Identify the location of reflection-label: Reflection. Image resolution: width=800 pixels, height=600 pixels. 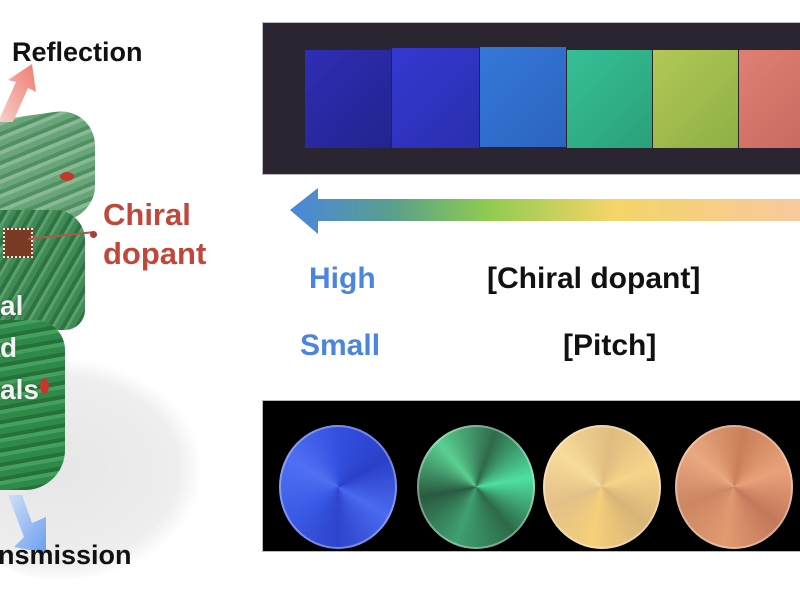
(77, 52).